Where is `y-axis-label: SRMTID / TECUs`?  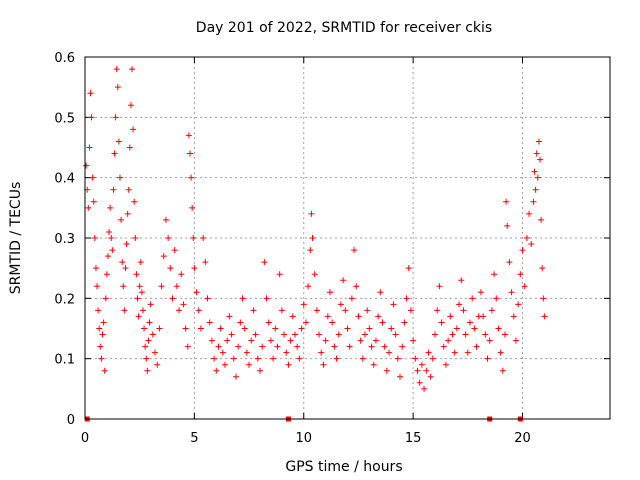
y-axis-label: SRMTID / TECUs is located at coordinates (16, 238).